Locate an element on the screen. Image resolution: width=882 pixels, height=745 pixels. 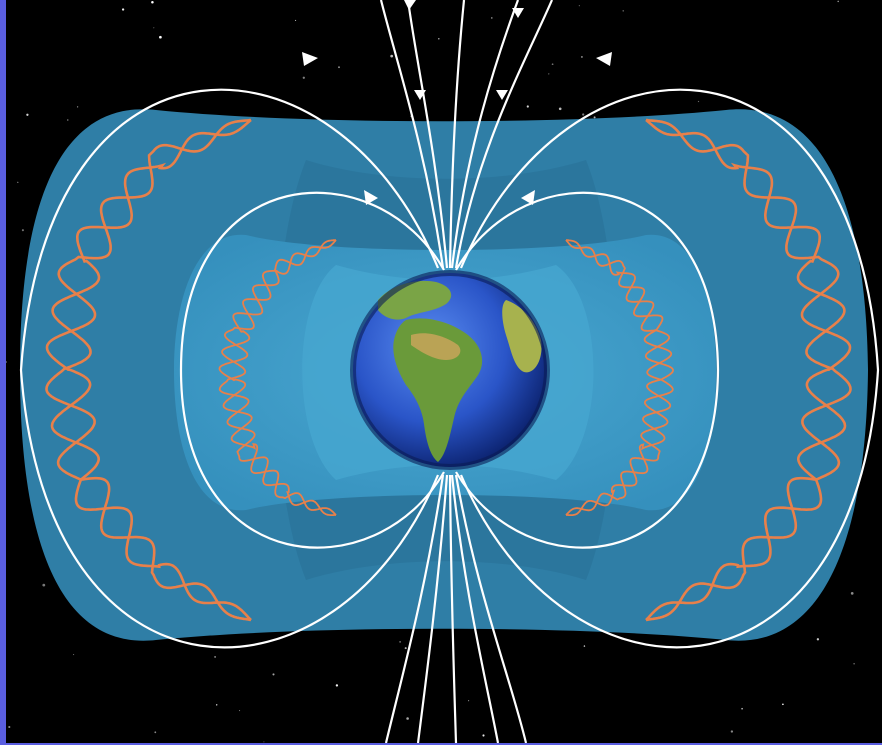
field-line-inner-right is located at coordinates (587, 370).